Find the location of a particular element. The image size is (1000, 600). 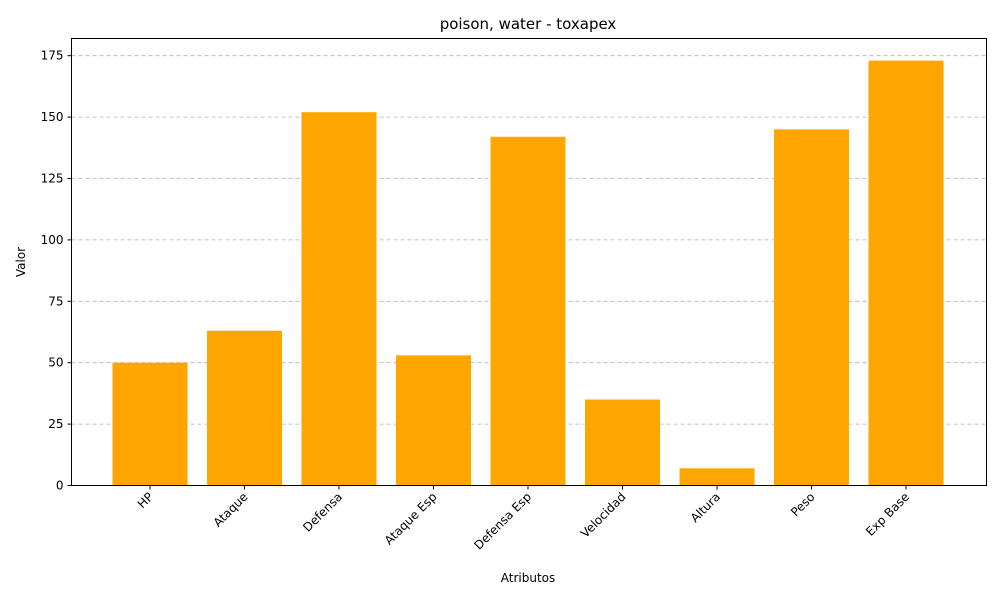

y-tick-label: 175 is located at coordinates (52, 56).